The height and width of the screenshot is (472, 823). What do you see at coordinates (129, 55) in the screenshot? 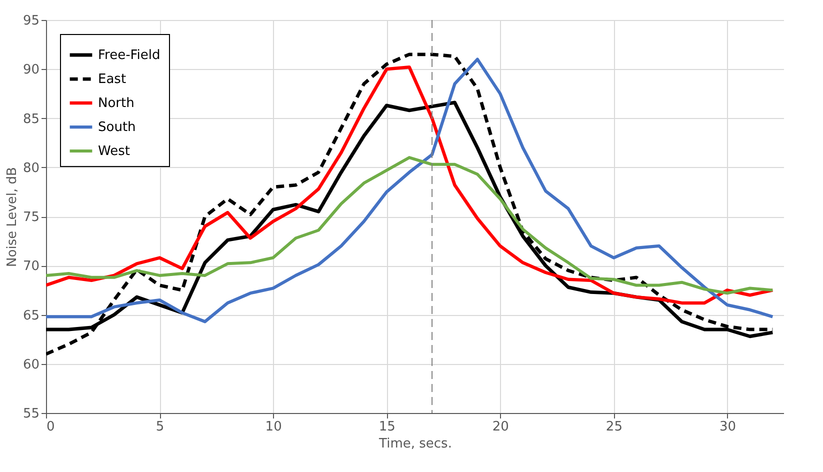
I see `legend-label: Free-Field` at bounding box center [129, 55].